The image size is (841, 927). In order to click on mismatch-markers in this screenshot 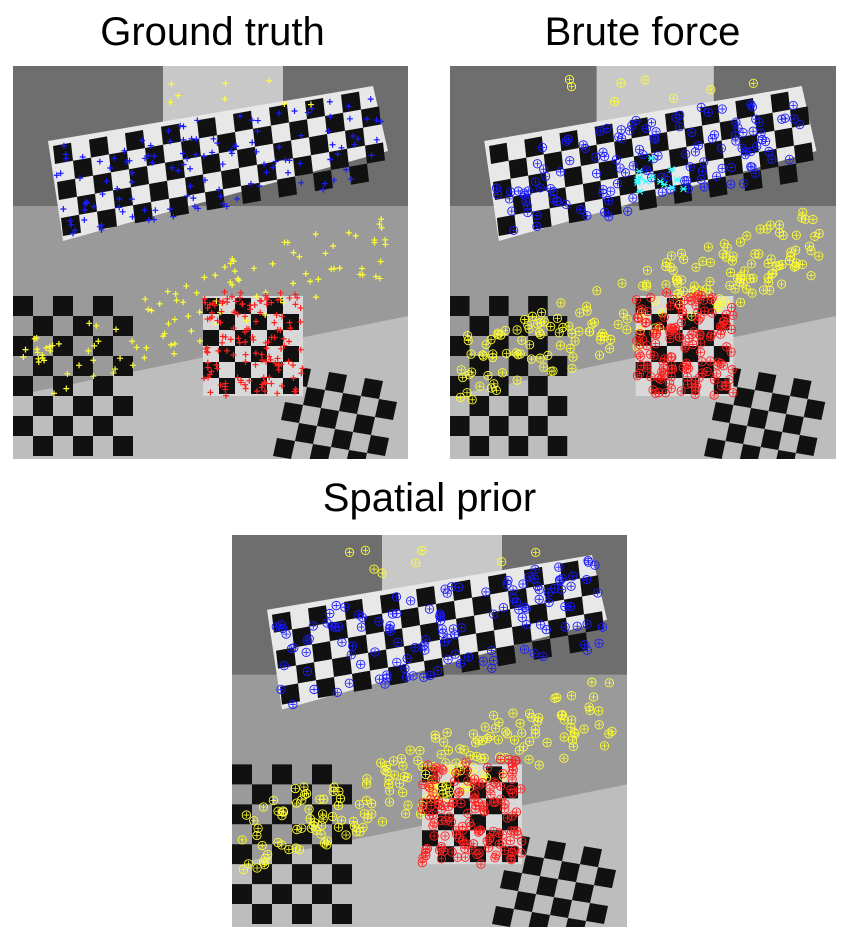, I will do `click(660, 174)`.